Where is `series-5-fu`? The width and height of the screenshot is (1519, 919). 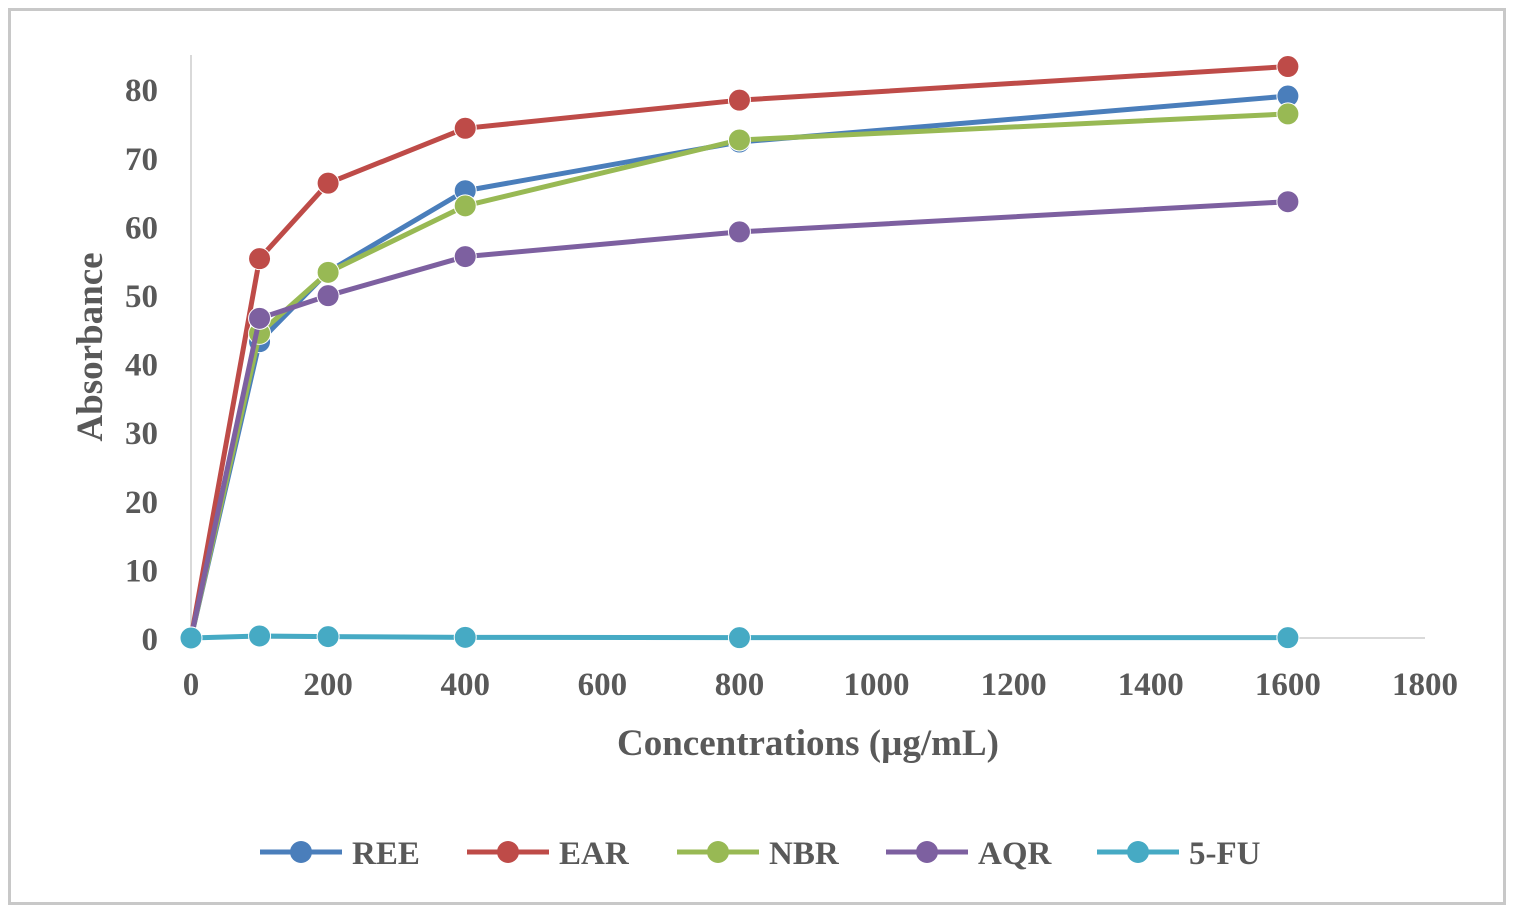 series-5-fu is located at coordinates (739, 637).